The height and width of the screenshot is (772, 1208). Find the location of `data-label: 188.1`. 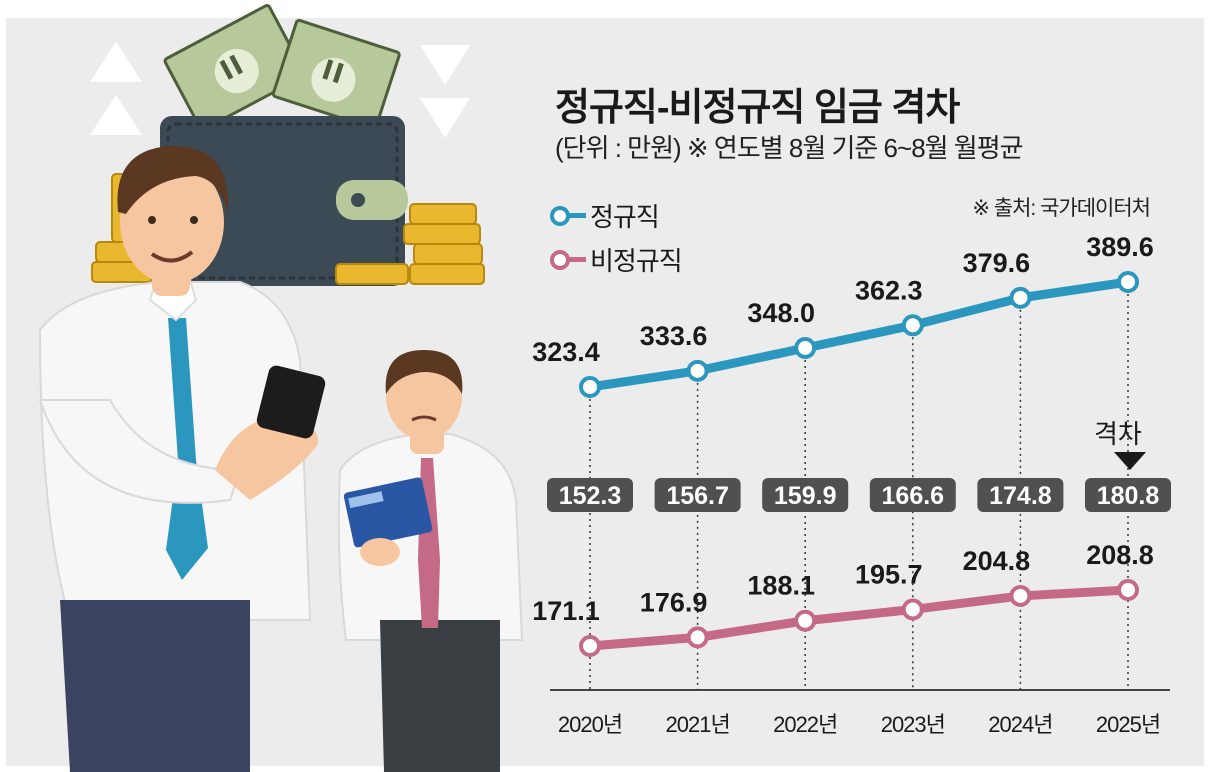

data-label: 188.1 is located at coordinates (781, 586).